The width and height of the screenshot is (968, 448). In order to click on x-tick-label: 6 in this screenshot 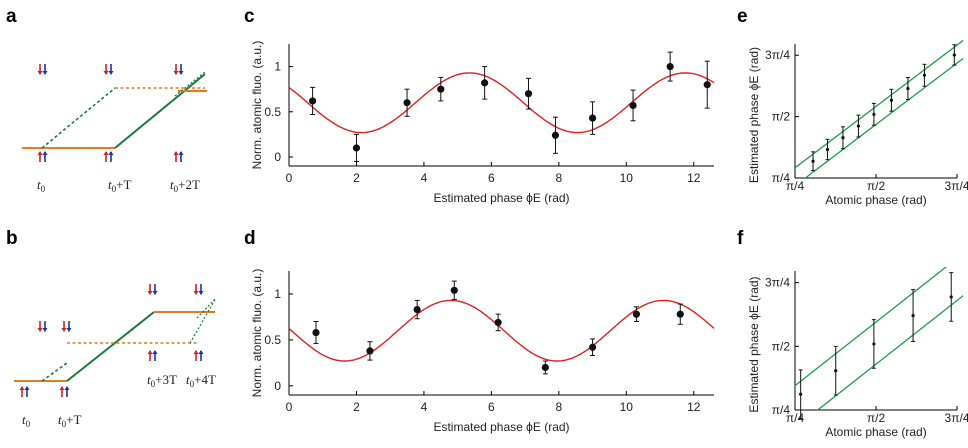, I will do `click(491, 178)`.